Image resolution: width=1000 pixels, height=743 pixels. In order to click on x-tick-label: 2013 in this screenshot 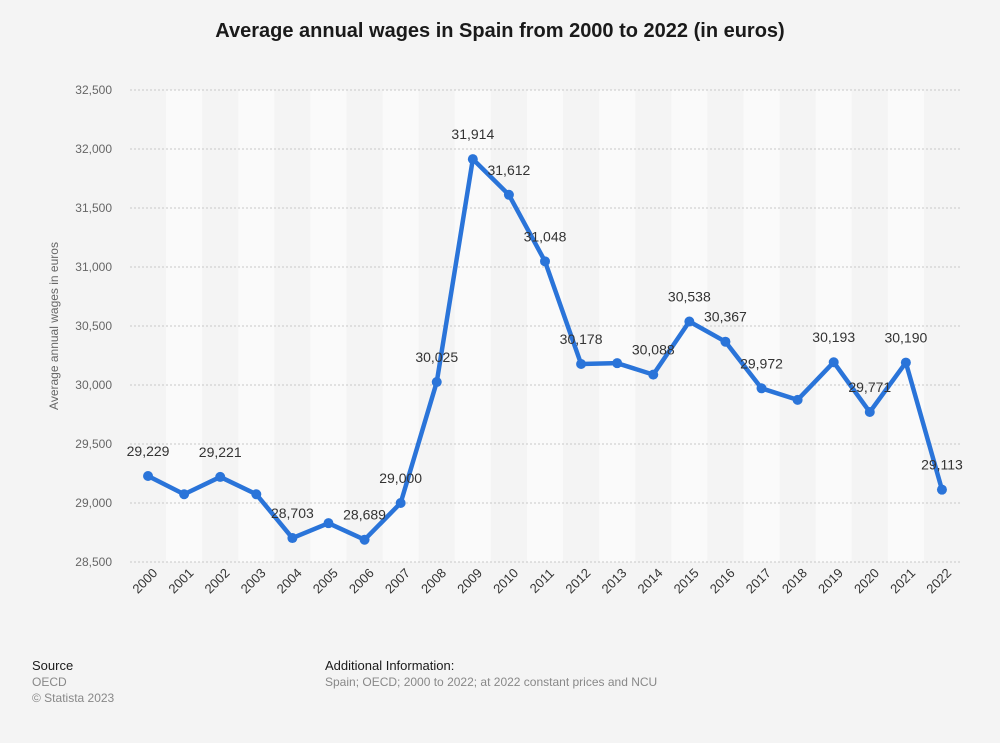, I will do `click(613, 580)`.